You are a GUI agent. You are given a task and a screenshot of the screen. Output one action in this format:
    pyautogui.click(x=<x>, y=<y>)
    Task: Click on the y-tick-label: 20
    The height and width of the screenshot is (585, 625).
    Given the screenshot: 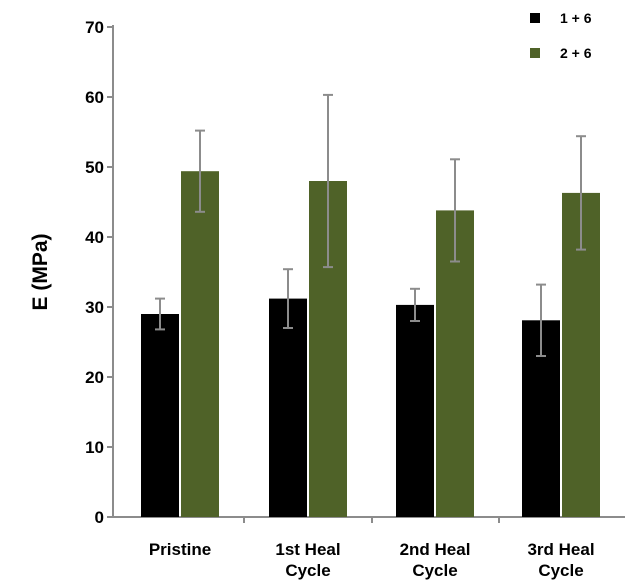 What is the action you would take?
    pyautogui.click(x=94, y=377)
    